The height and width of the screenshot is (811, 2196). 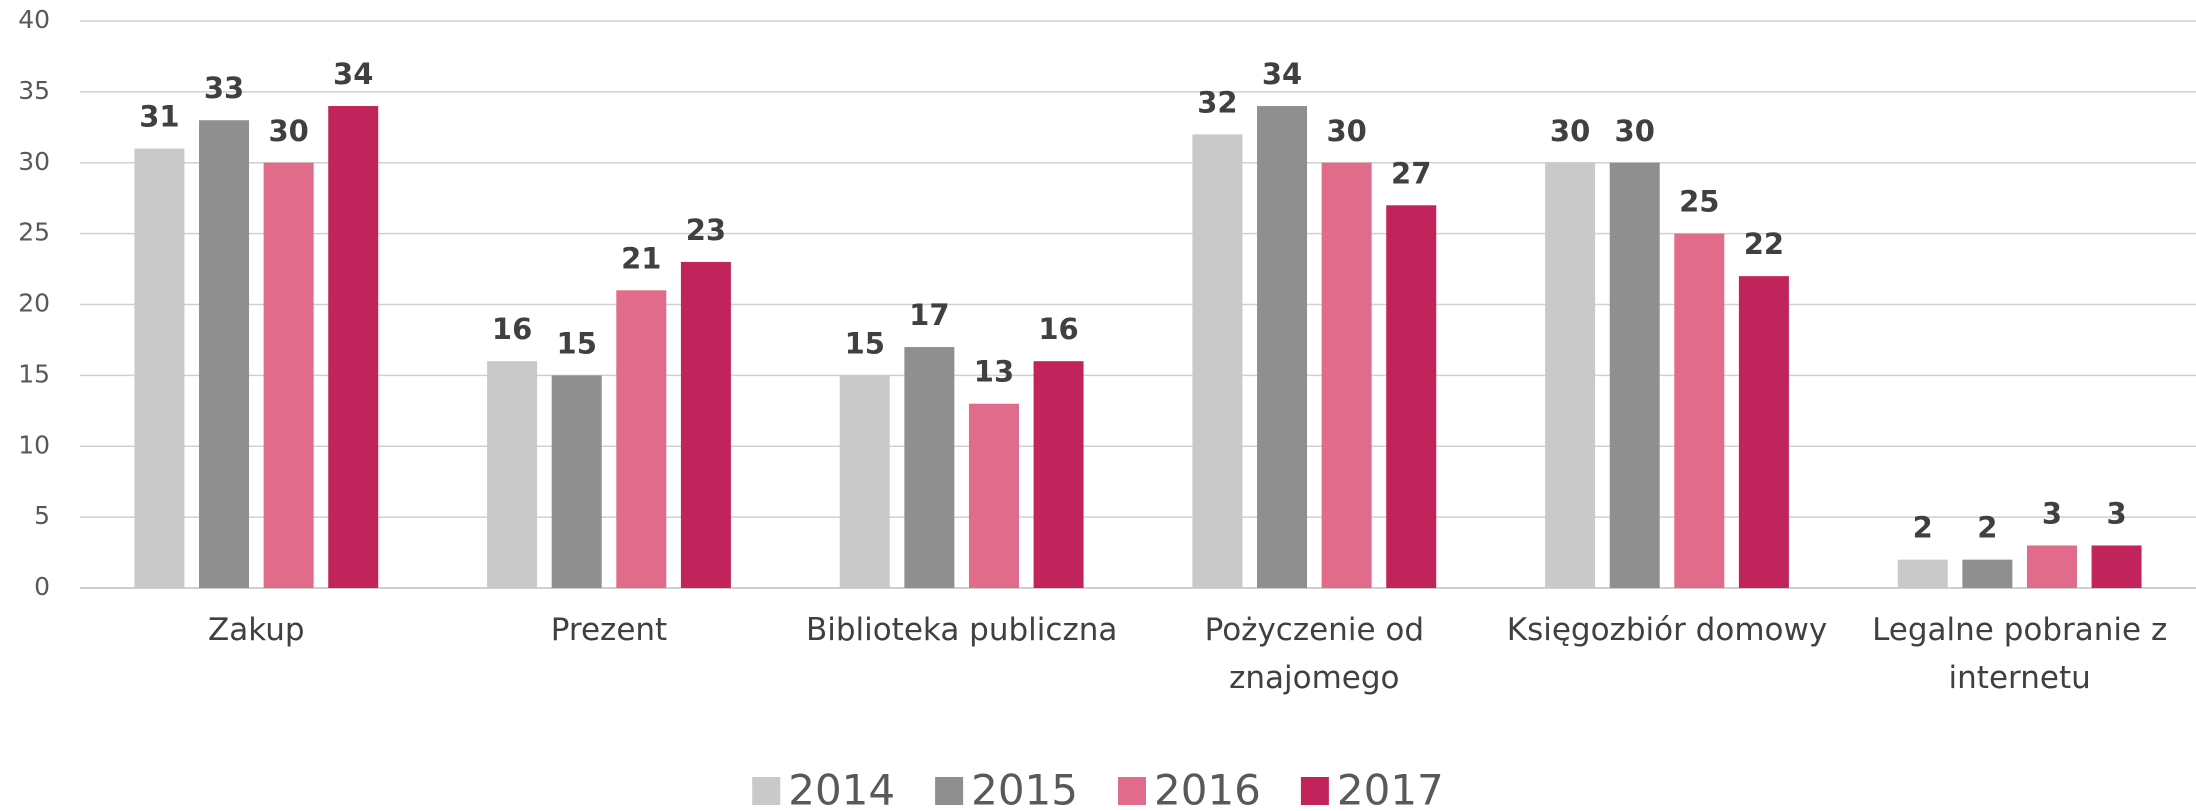 What do you see at coordinates (34, 19) in the screenshot?
I see `y-tick-label: 40` at bounding box center [34, 19].